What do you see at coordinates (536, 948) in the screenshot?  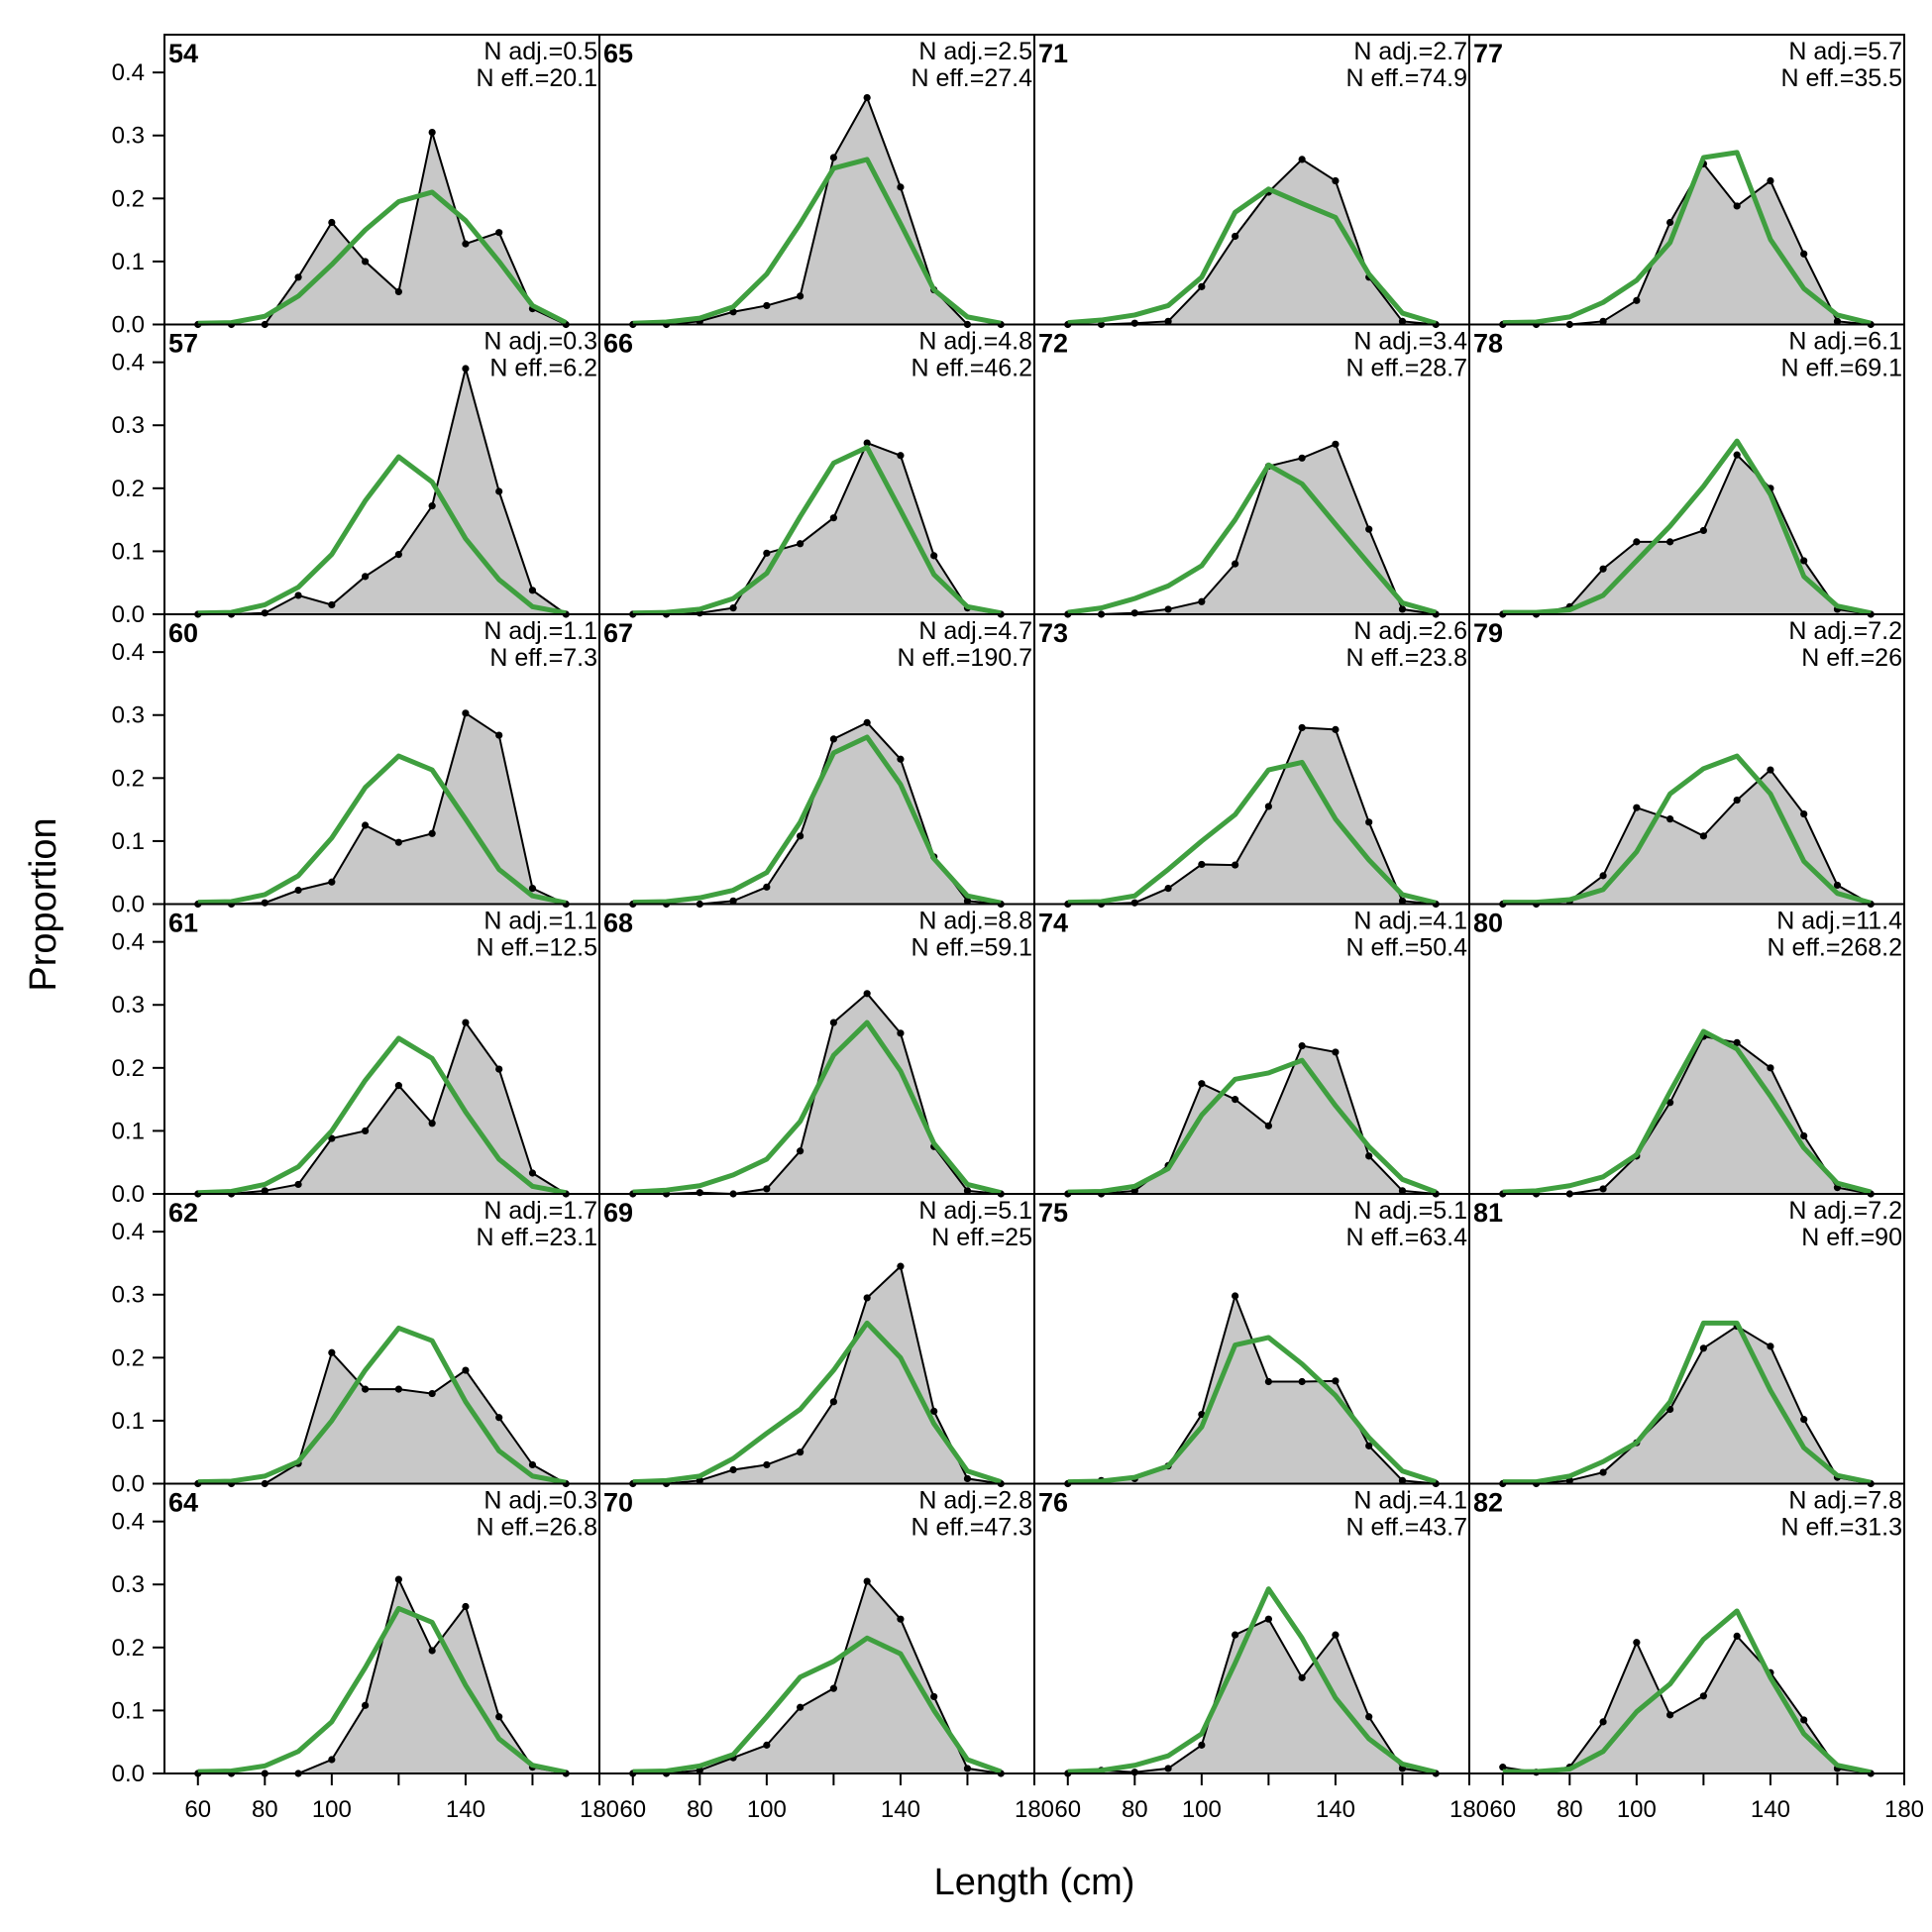 I see `n-eff-label: N eff.=12.5` at bounding box center [536, 948].